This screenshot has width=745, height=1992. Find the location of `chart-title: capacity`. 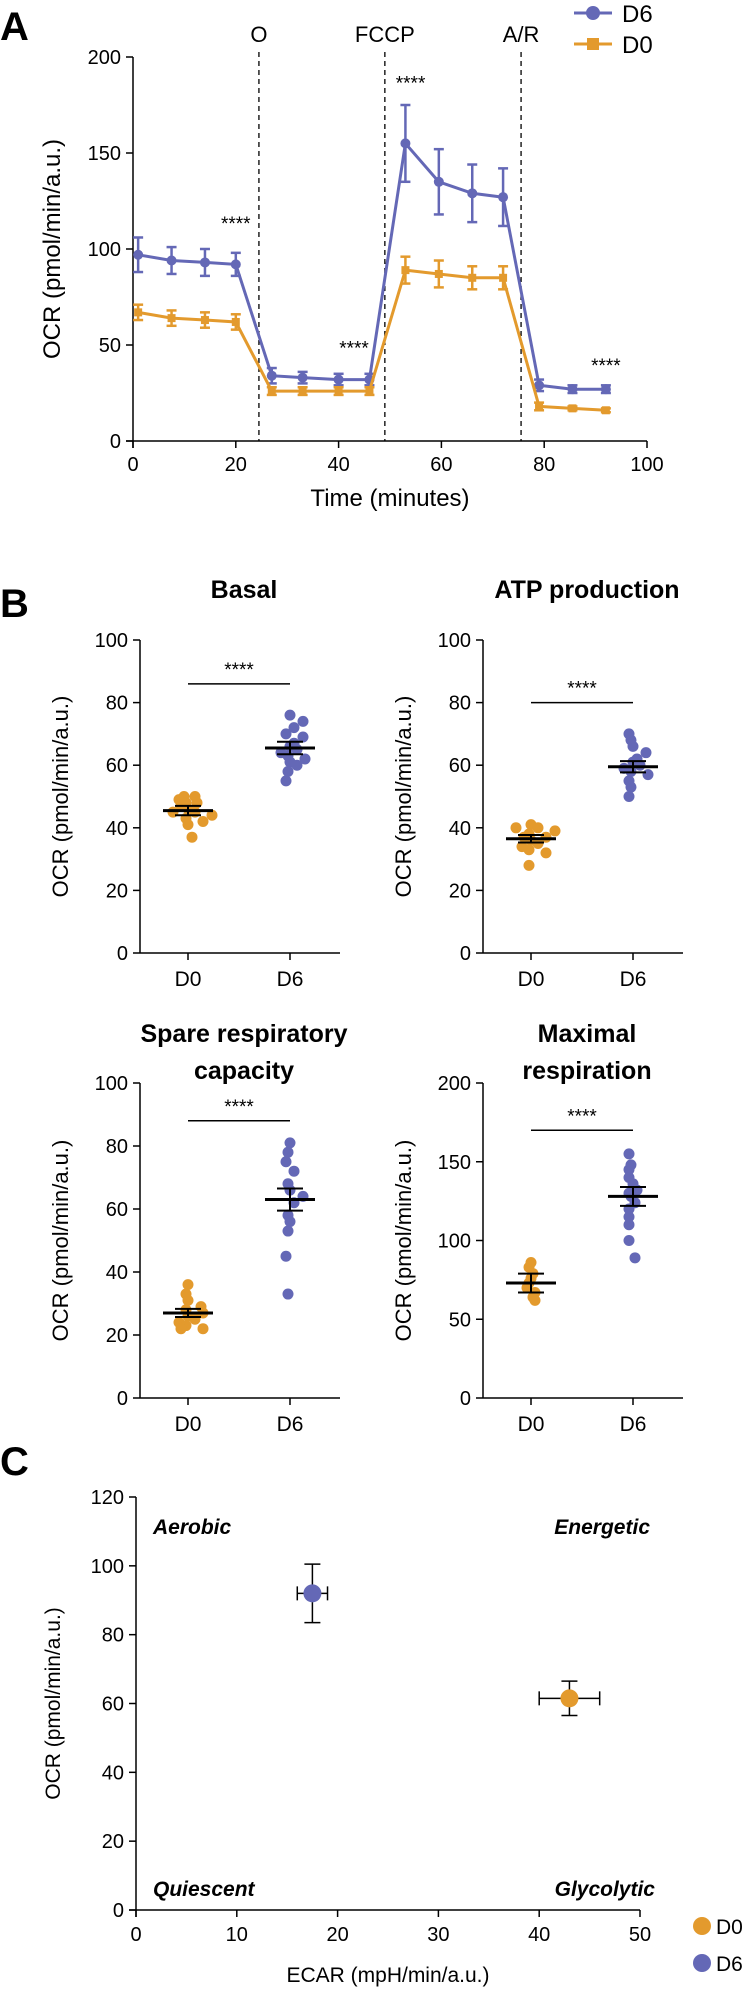

chart-title: capacity is located at coordinates (244, 1071).